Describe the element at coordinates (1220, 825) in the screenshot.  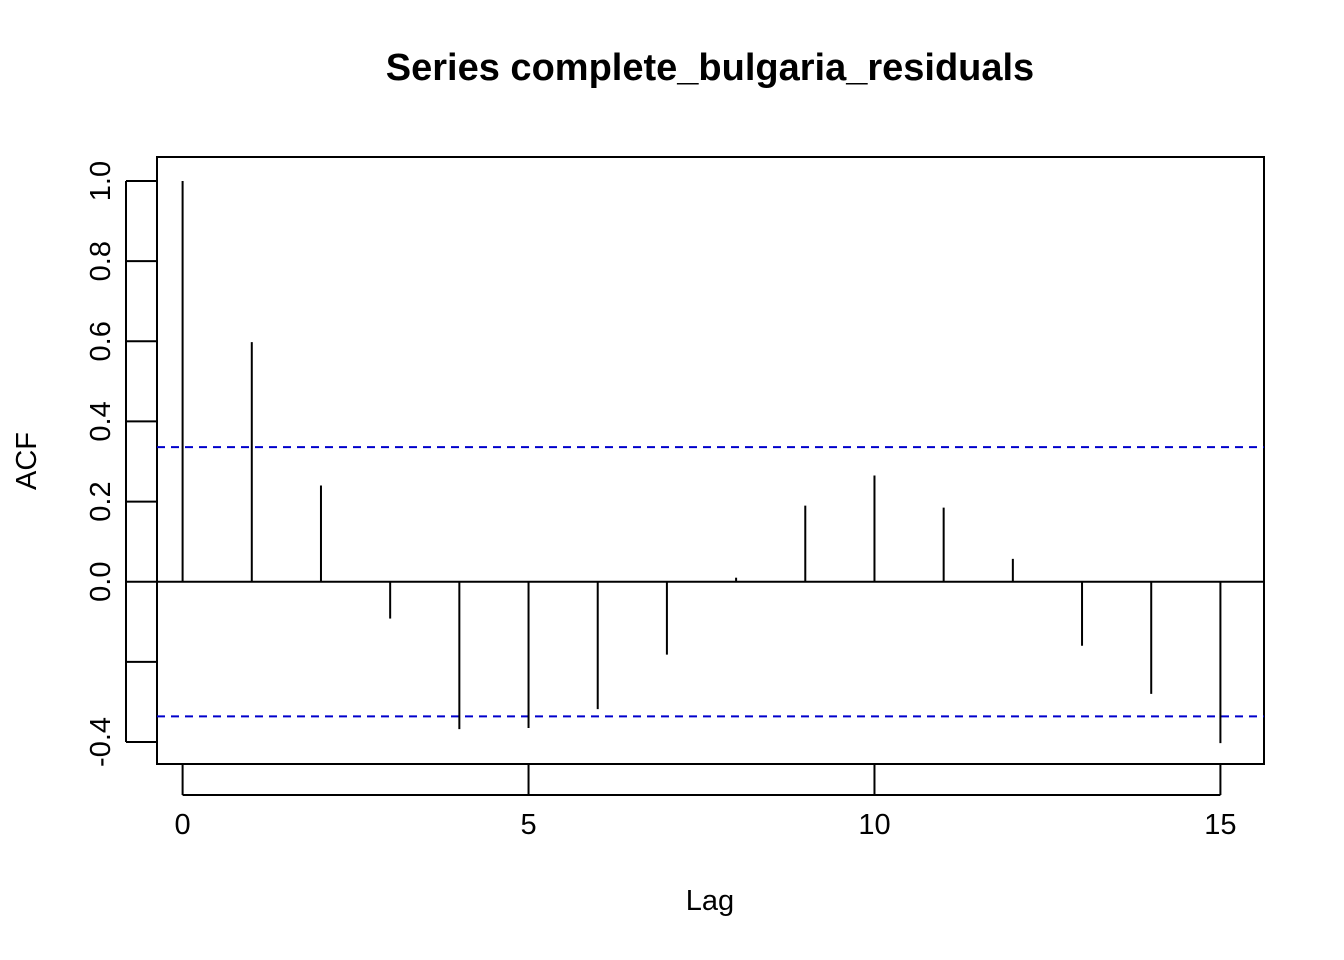
I see `x-tick-label-15: 15` at that location.